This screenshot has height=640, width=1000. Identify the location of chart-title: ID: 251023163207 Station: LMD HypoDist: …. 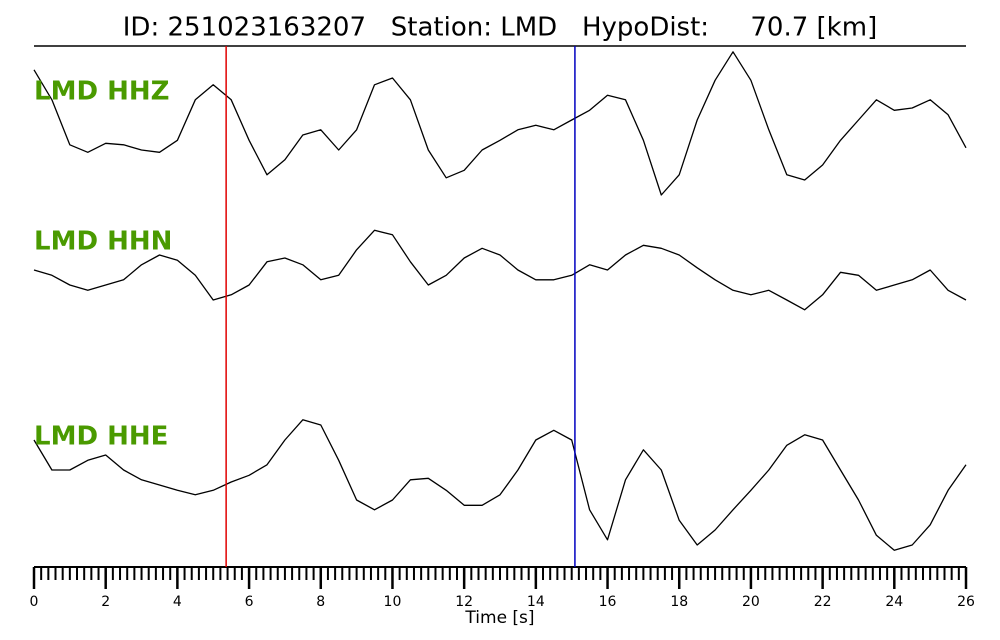
(500, 28).